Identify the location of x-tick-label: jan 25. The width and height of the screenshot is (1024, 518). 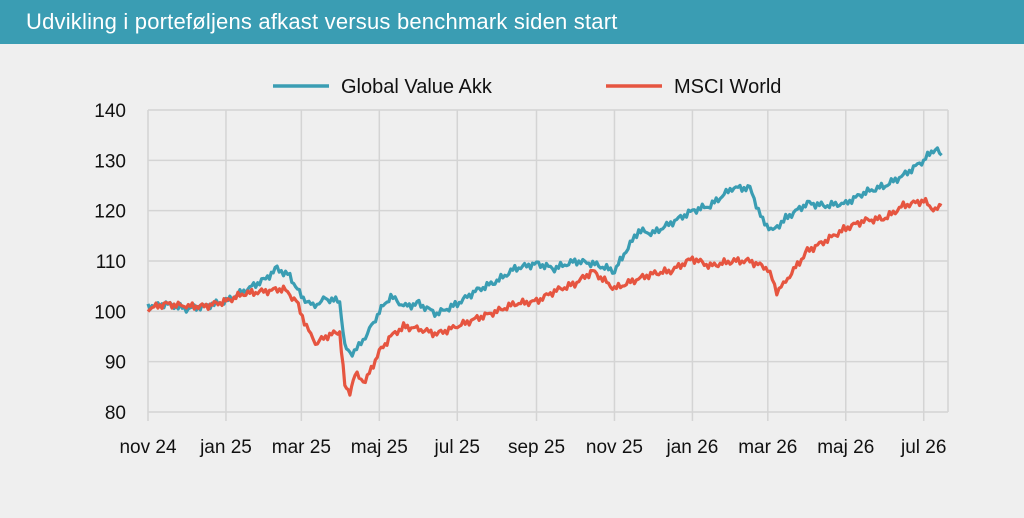
(225, 447).